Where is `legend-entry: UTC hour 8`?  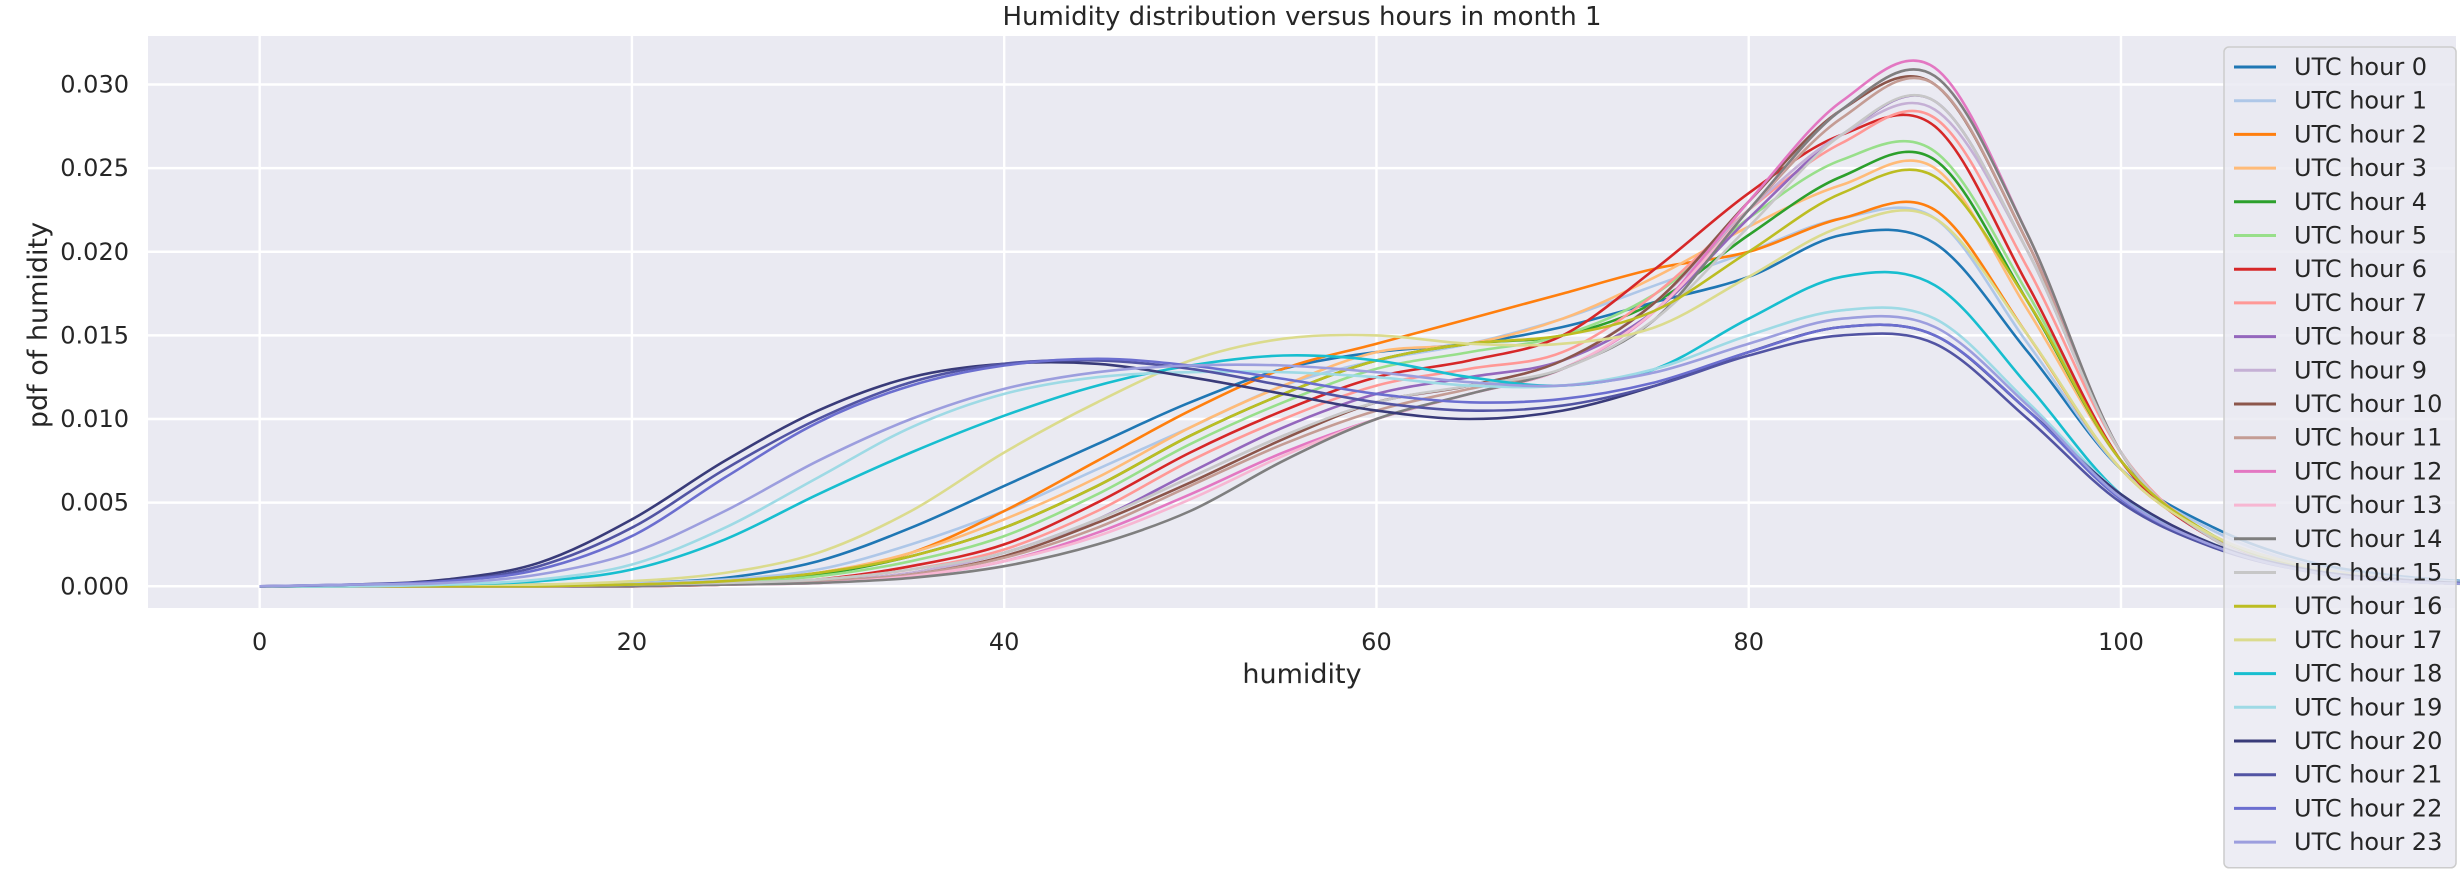
legend-entry: UTC hour 8 is located at coordinates (2360, 337).